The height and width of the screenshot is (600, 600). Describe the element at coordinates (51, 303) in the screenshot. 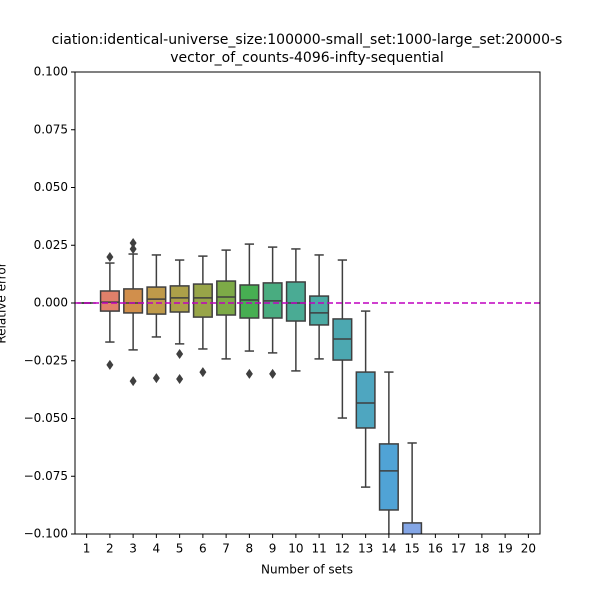

I see `y-tick-label: 0.000` at that location.